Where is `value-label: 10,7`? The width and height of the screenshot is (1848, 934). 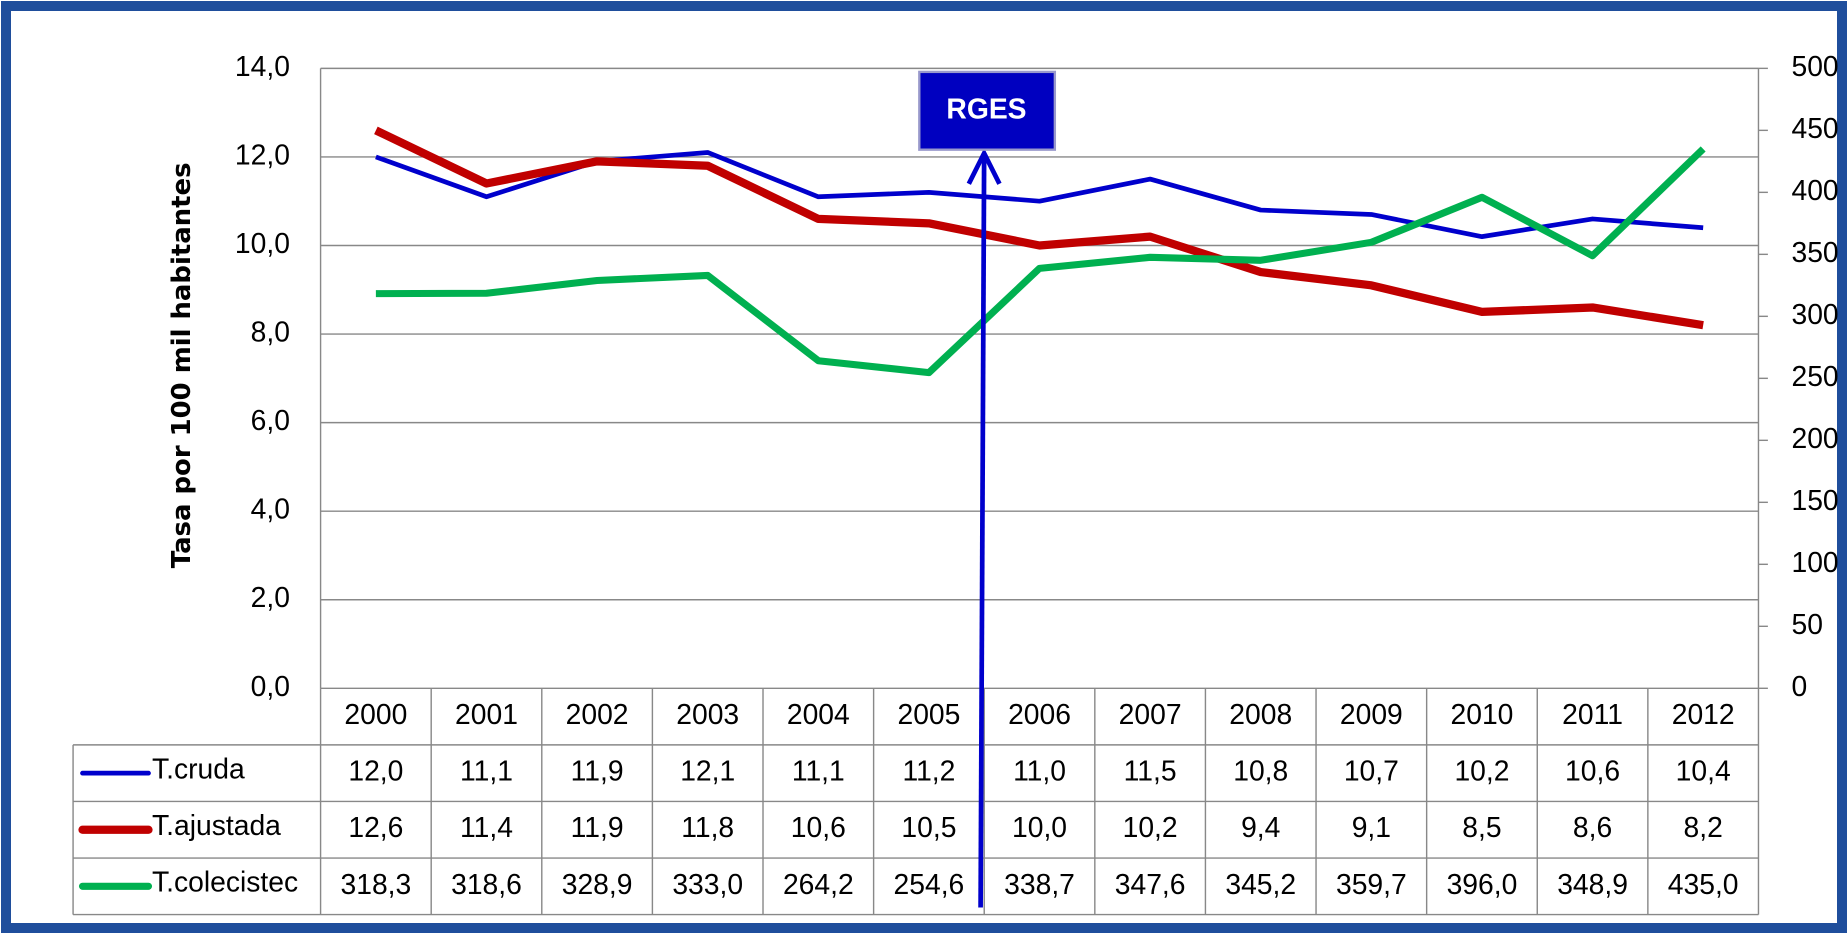 value-label: 10,7 is located at coordinates (1371, 771).